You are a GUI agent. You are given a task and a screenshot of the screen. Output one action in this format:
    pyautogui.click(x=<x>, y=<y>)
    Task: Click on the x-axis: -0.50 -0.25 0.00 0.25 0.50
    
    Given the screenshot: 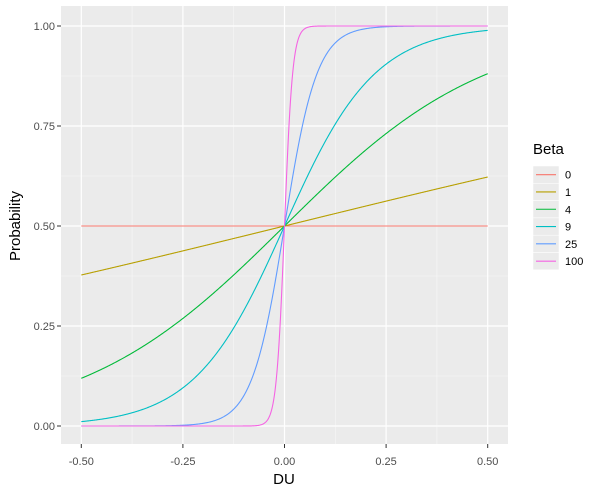 What is the action you would take?
    pyautogui.click(x=283, y=456)
    